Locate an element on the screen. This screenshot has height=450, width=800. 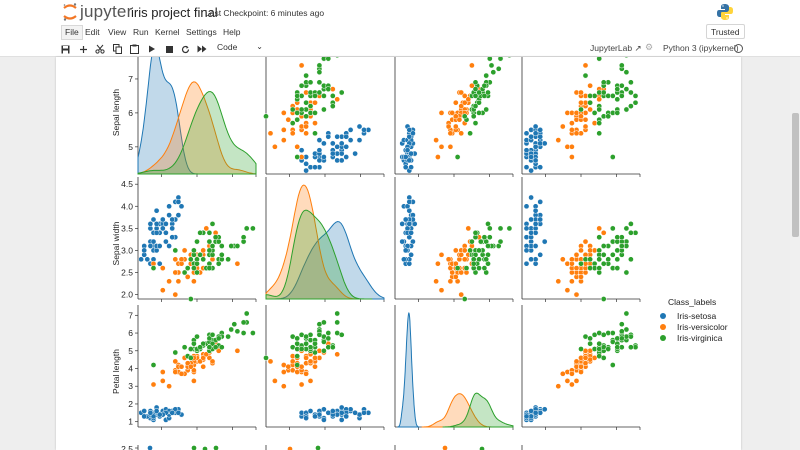
scrollbar-thumb is located at coordinates (795, 175).